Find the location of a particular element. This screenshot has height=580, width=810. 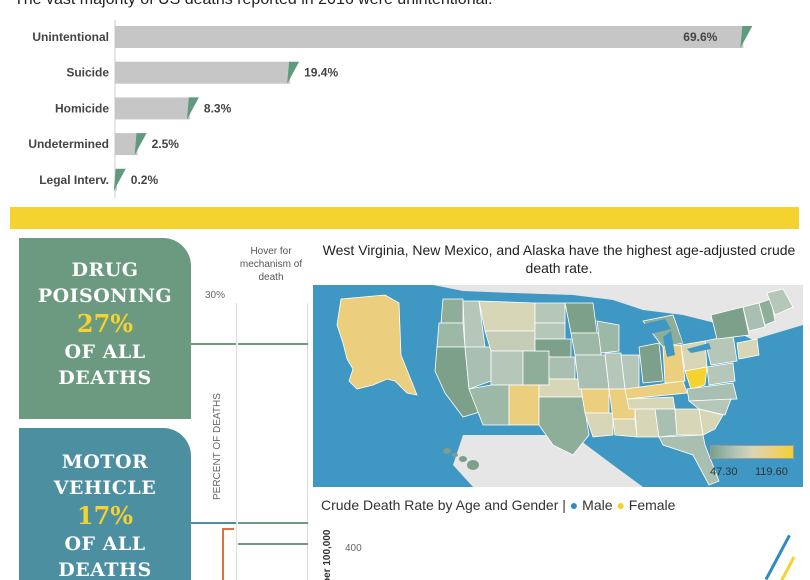

drug-segment is located at coordinates (273, 344).